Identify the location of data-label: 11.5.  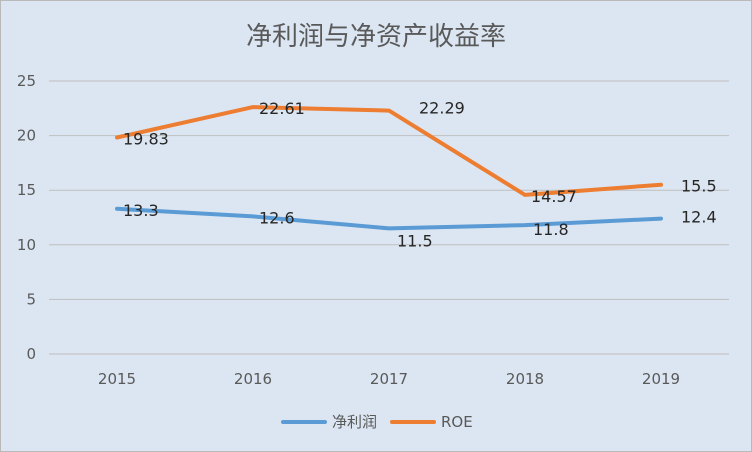
(415, 240).